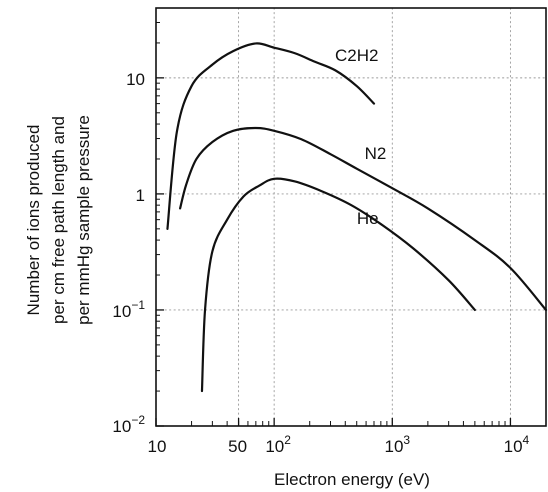  What do you see at coordinates (135, 79) in the screenshot?
I see `y-tick-label-3: 10` at bounding box center [135, 79].